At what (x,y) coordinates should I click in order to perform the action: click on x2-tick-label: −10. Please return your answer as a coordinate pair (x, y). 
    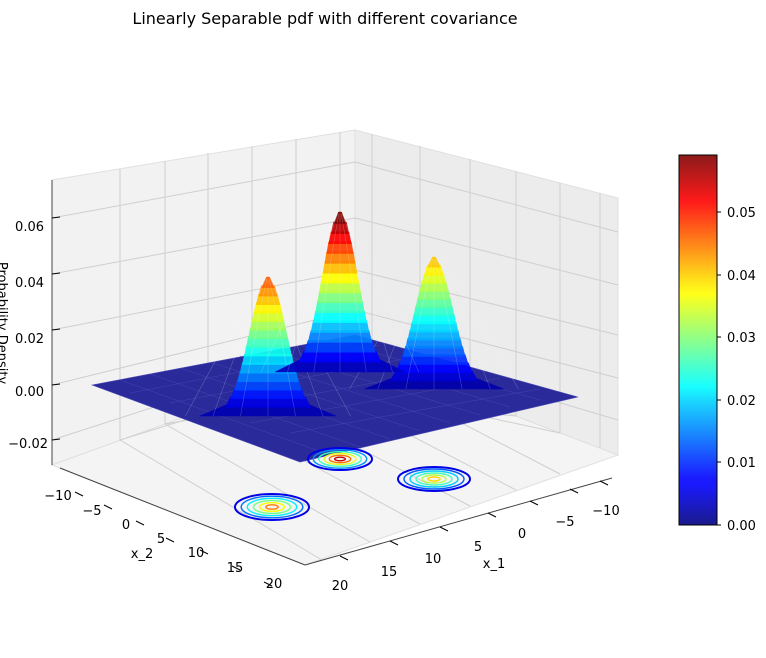
    Looking at the image, I should click on (57, 496).